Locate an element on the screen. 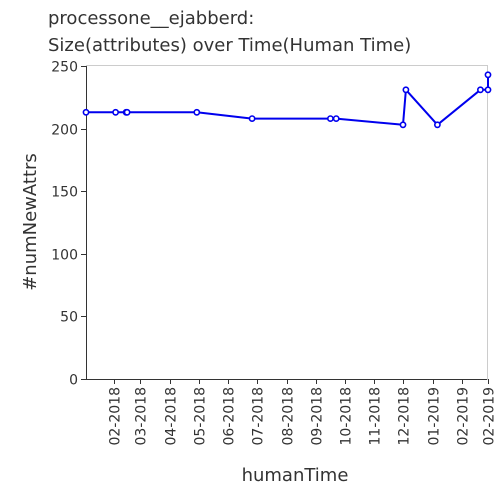 The image size is (500, 500). x-tick-label: 08-2018 is located at coordinates (289, 416).